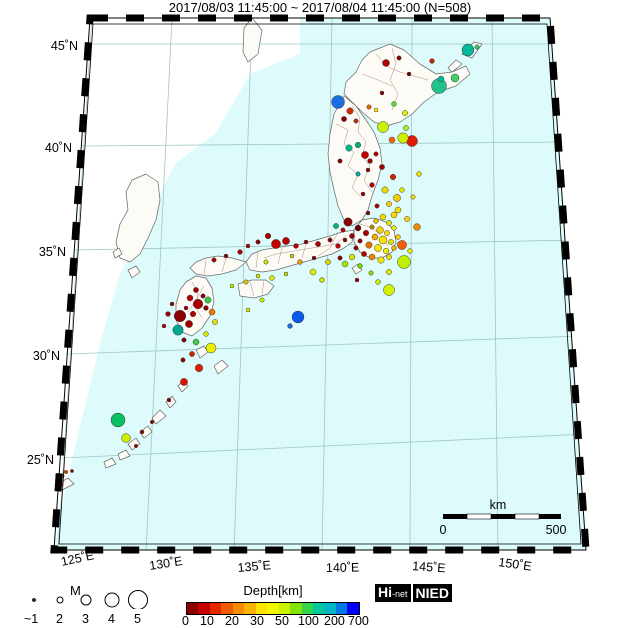  Describe the element at coordinates (432, 593) in the screenshot. I see `nied-logo-box: NIED` at that location.